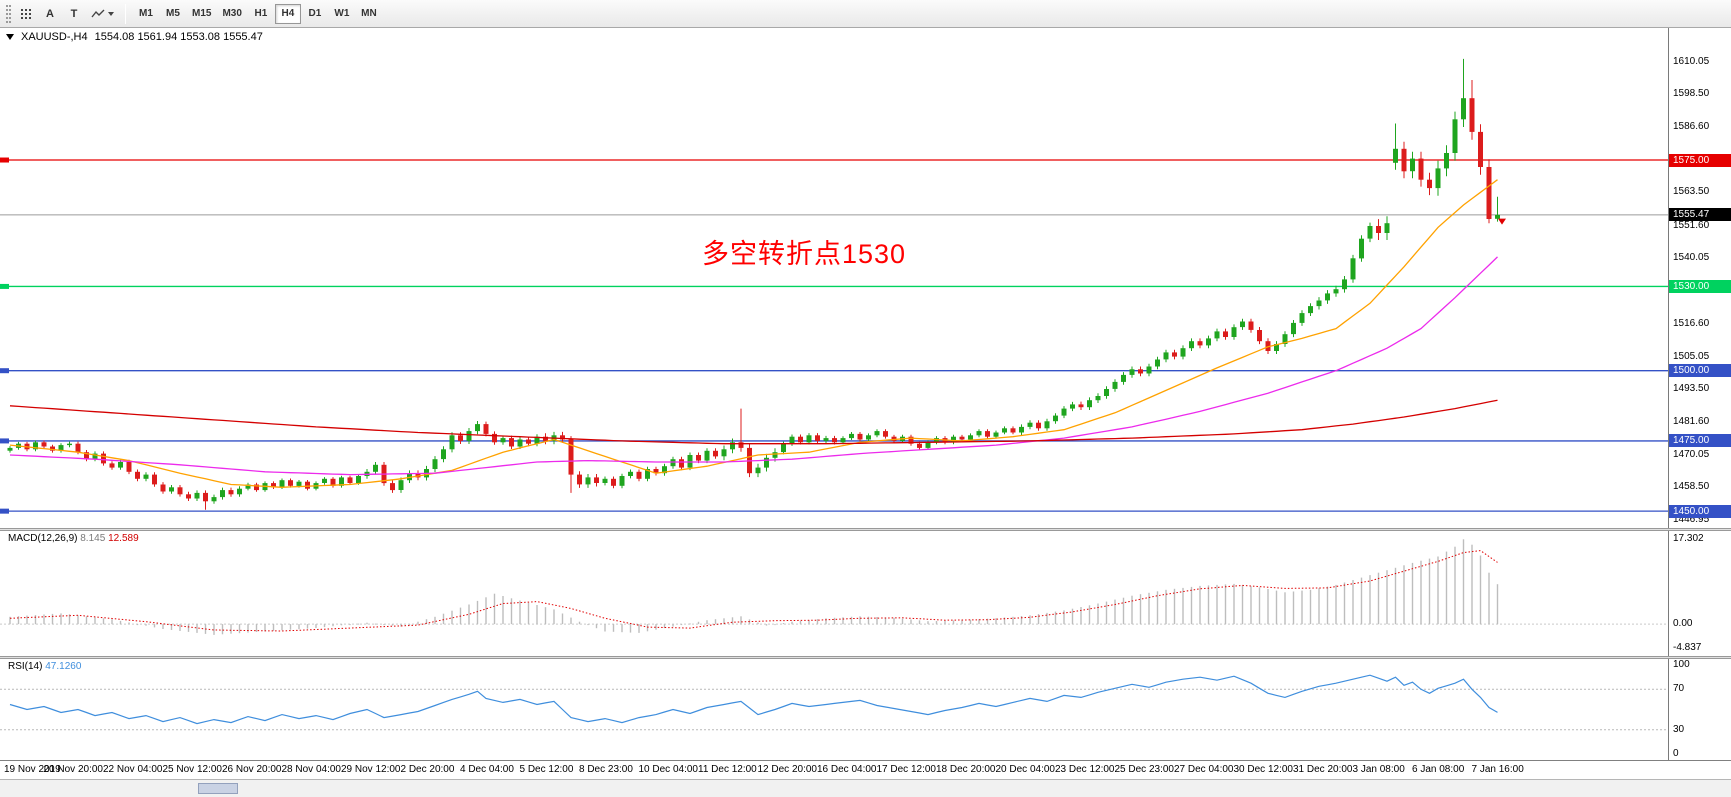 This screenshot has width=1731, height=797. Describe the element at coordinates (1683, 624) in the screenshot. I see `axis-tick: 0.00` at that location.